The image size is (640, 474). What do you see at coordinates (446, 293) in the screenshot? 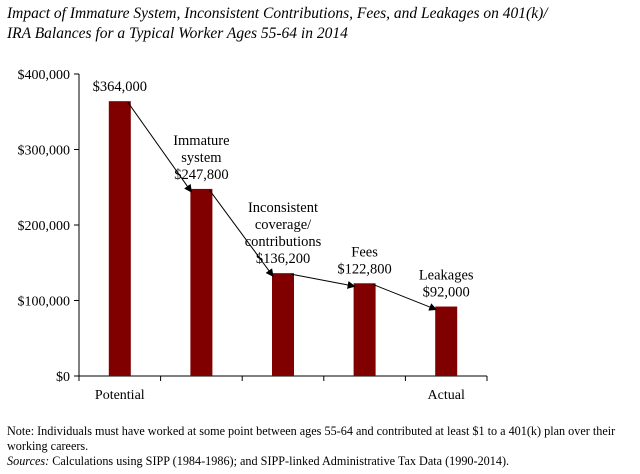
I see `data-label: $92,000` at bounding box center [446, 293].